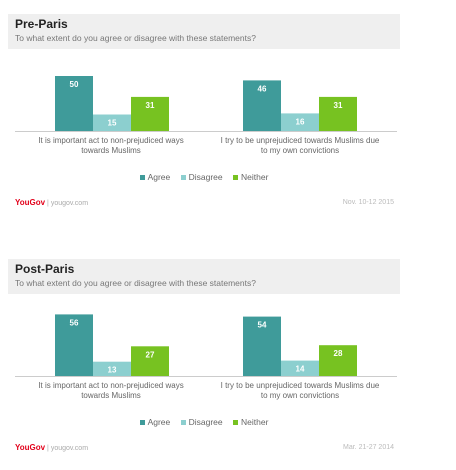  What do you see at coordinates (338, 353) in the screenshot?
I see `data-label: 28` at bounding box center [338, 353].